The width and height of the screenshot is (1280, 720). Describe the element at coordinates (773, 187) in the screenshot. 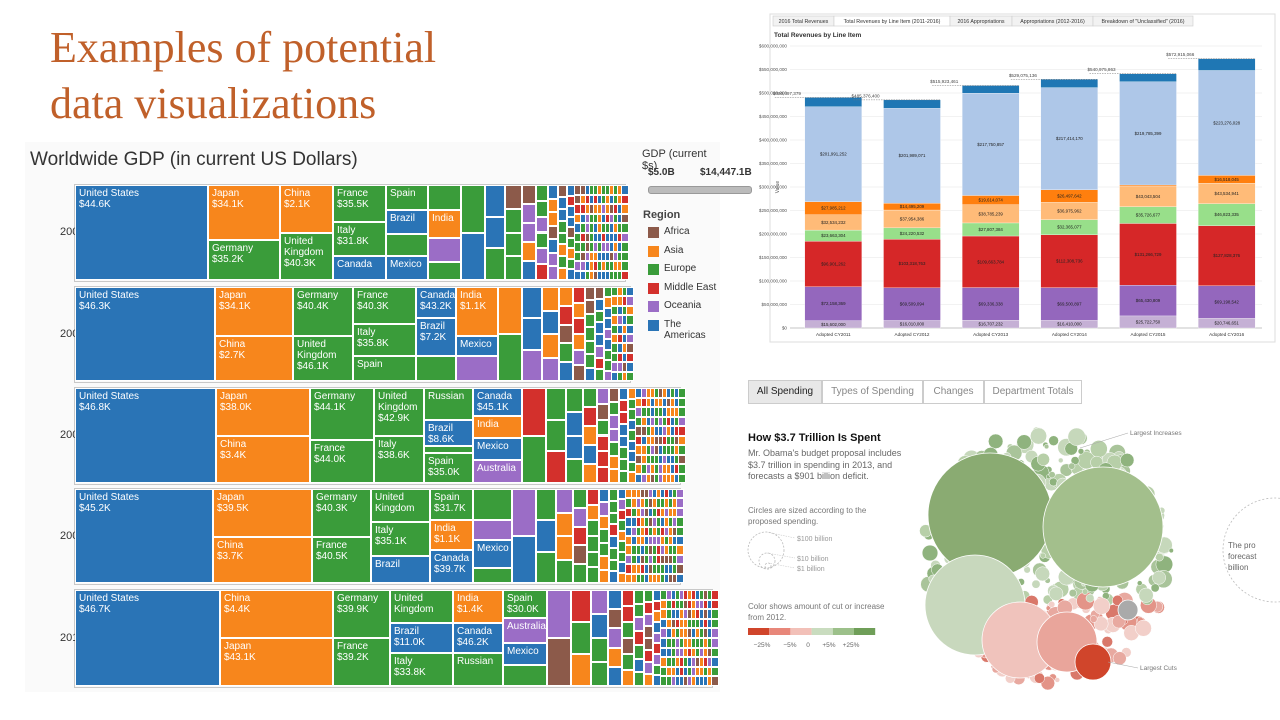

I see `y-tick-label: $300,000,000` at that location.